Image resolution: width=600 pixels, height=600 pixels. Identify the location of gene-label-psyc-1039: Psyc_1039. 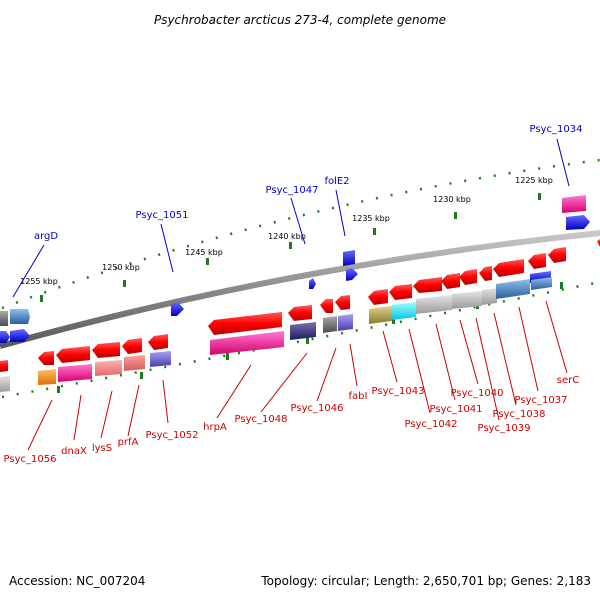
(504, 428).